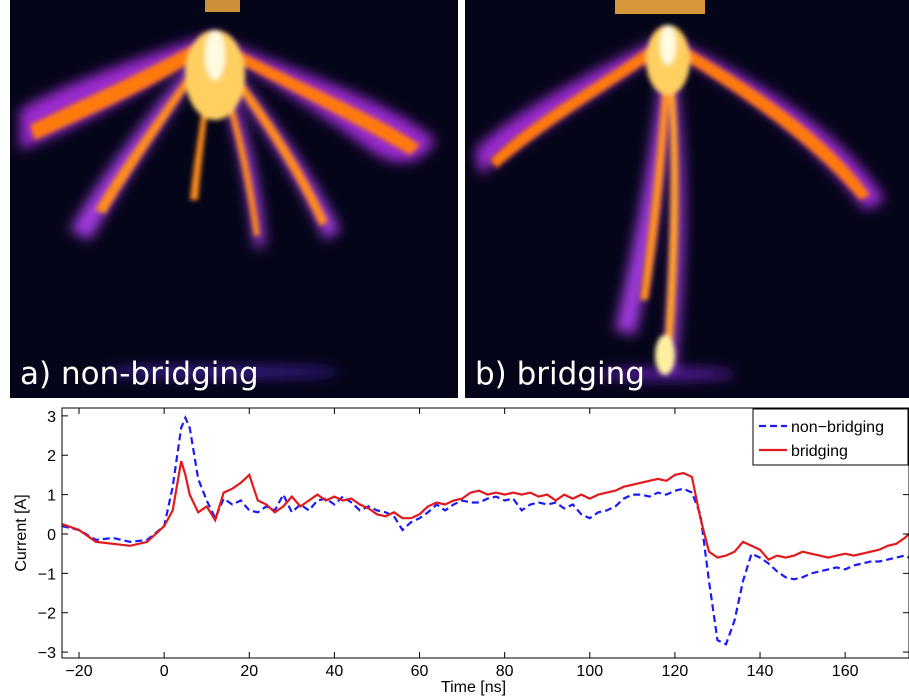  Describe the element at coordinates (420, 671) in the screenshot. I see `x-tick-label: 60` at that location.